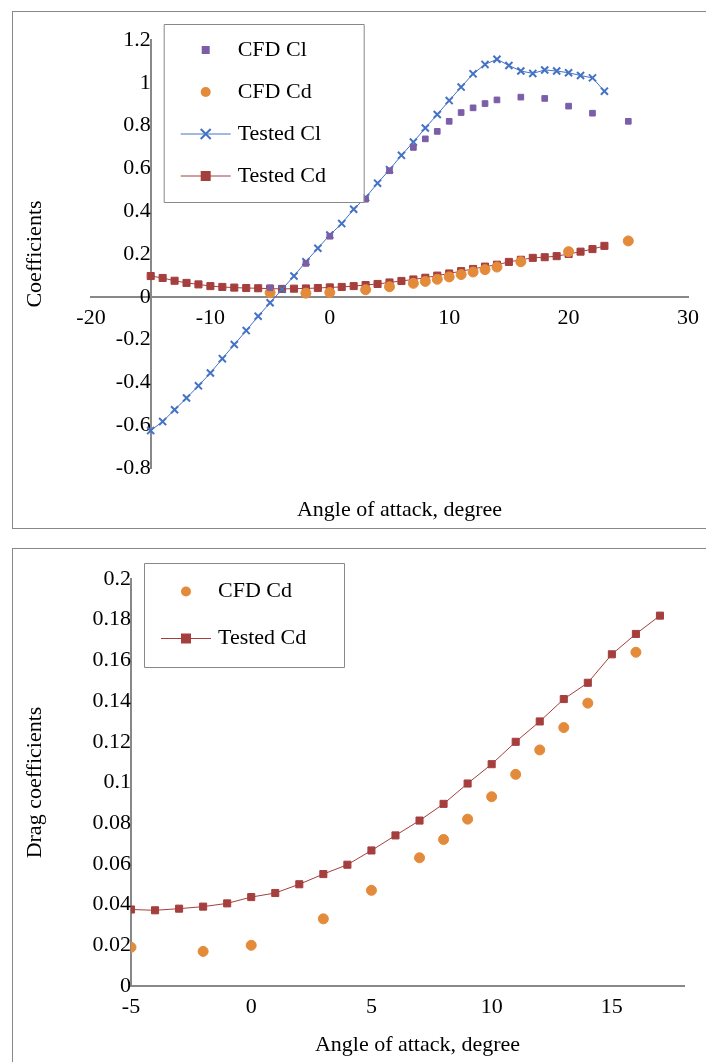  I want to click on y-tick-label: 0, so click(145, 295).